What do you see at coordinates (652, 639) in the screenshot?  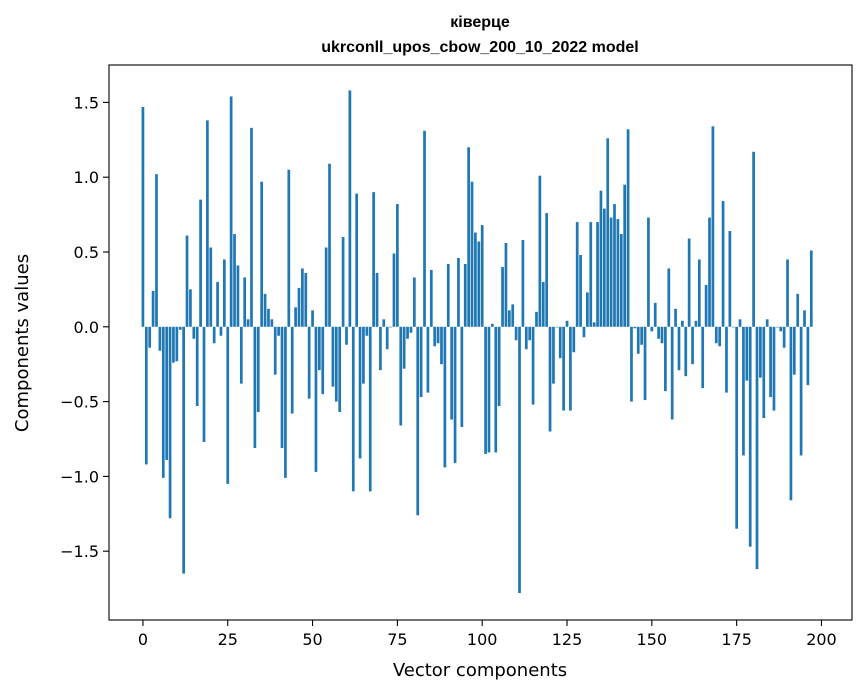 I see `x-tick-label: 150` at bounding box center [652, 639].